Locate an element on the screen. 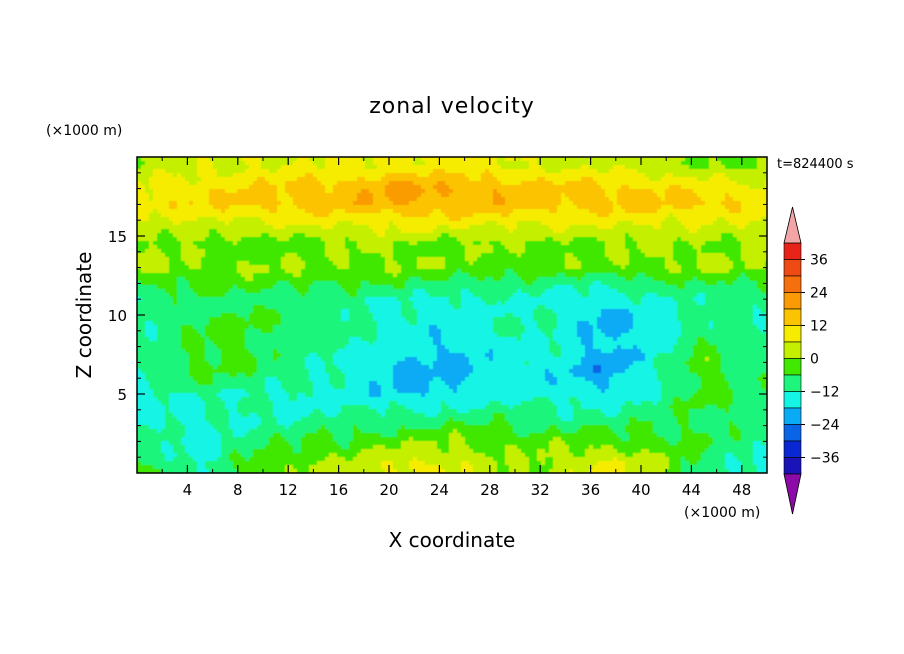 The image size is (904, 654). x-tick-label: 4 is located at coordinates (188, 490).